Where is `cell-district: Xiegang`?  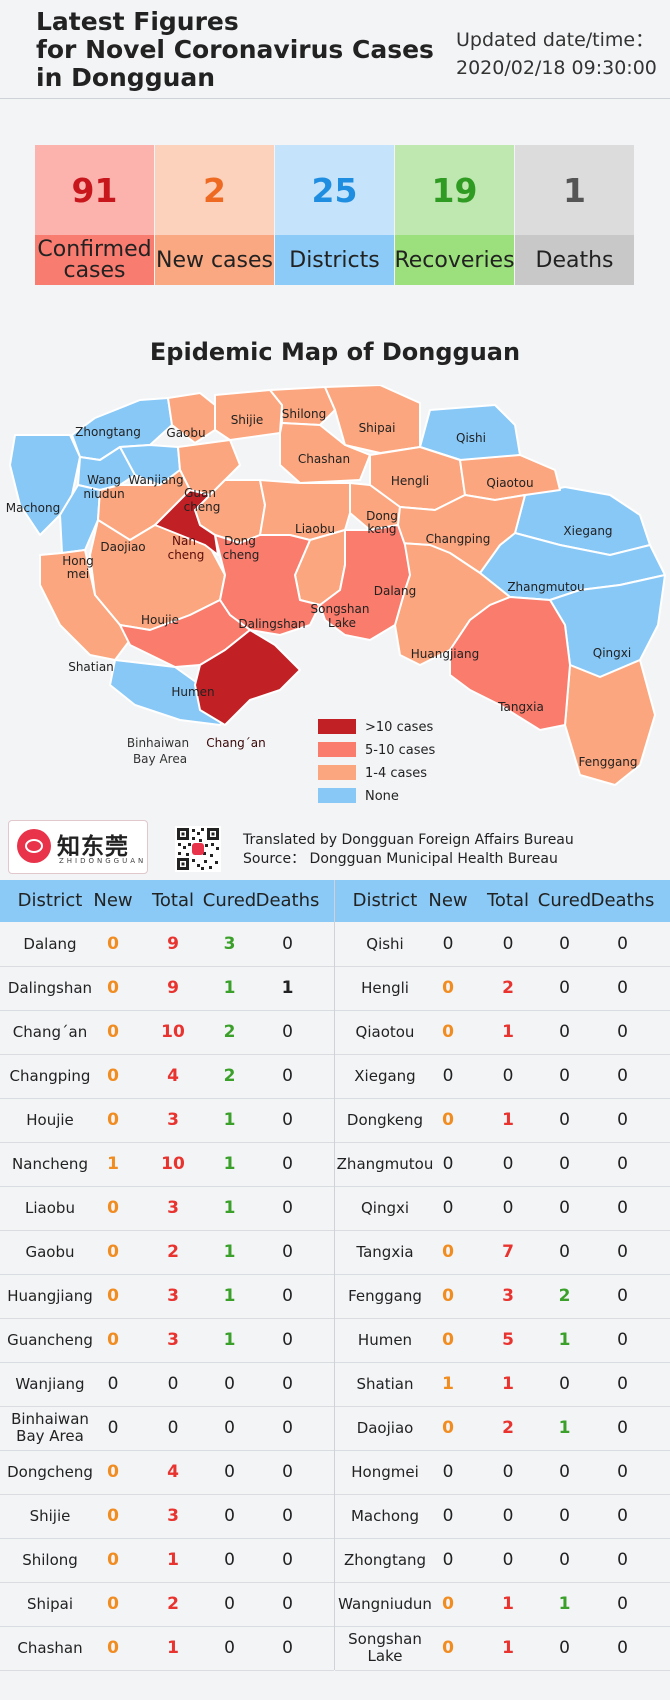 cell-district: Xiegang is located at coordinates (385, 1075).